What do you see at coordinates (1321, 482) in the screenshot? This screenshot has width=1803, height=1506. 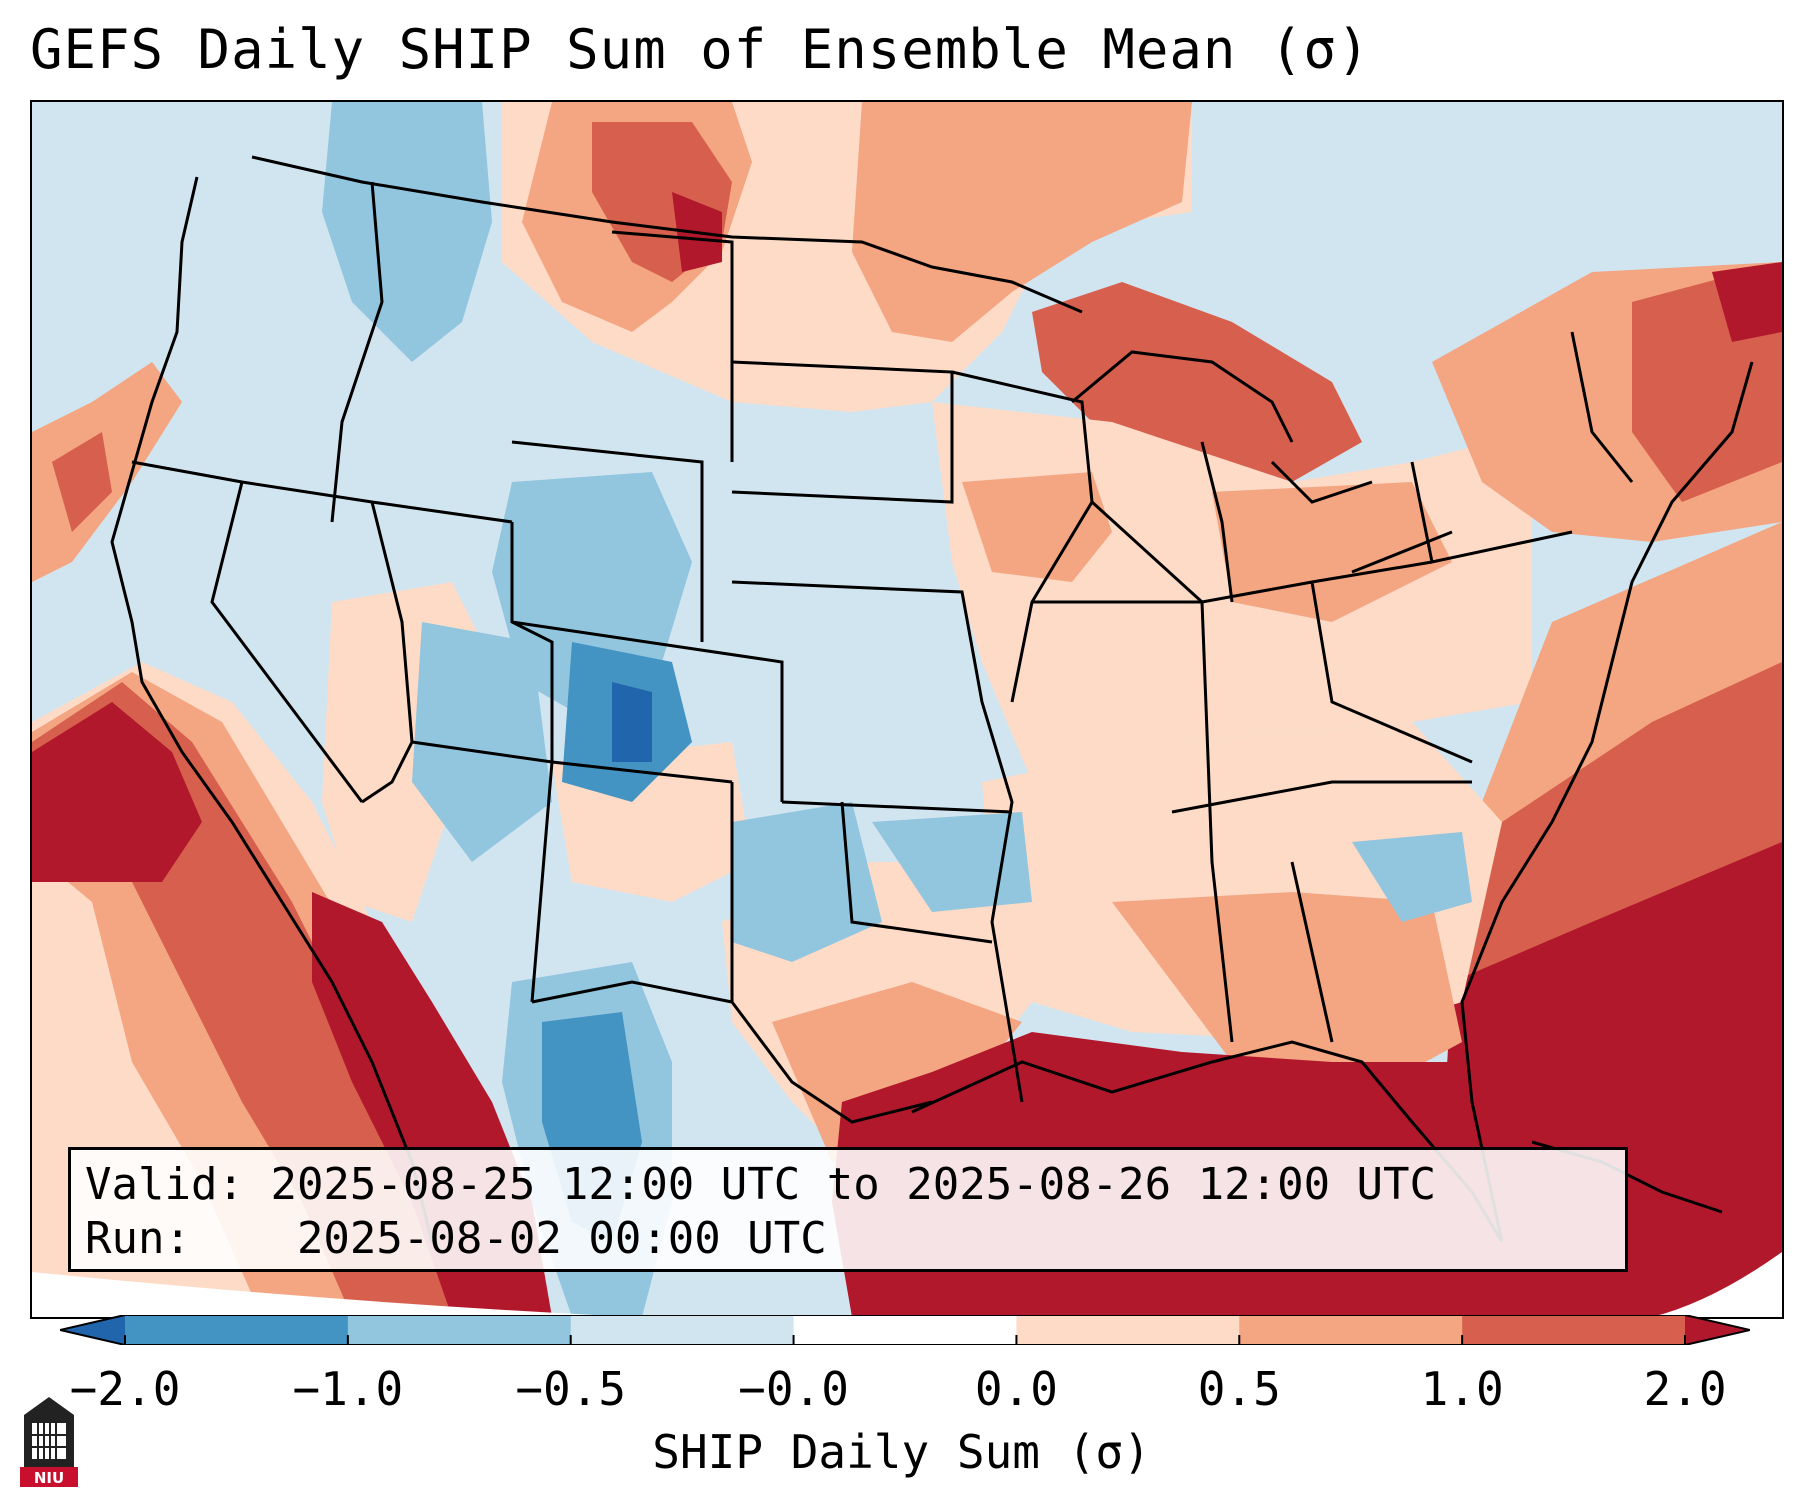 I see `lake-huron` at bounding box center [1321, 482].